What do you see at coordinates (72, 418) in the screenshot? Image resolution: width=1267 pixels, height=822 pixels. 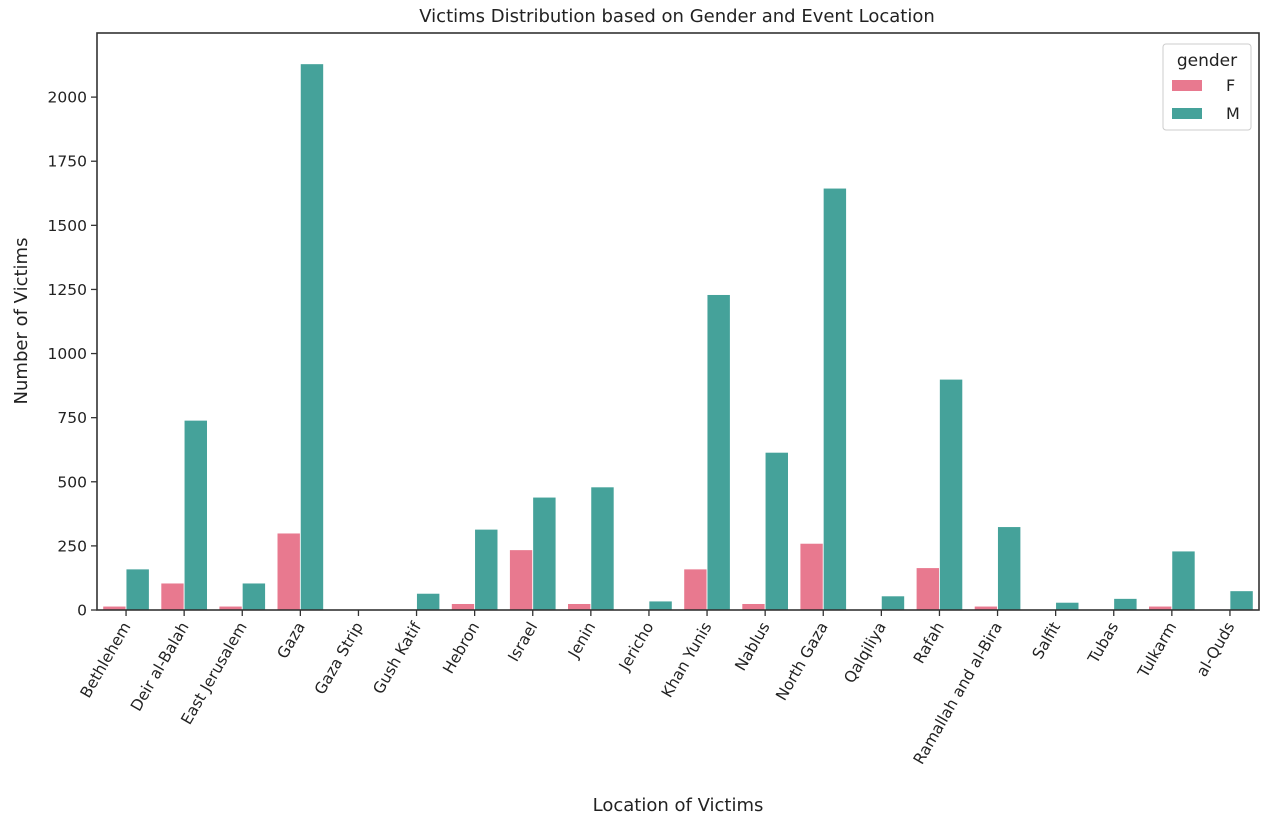 I see `y-tick-label: 750` at bounding box center [72, 418].